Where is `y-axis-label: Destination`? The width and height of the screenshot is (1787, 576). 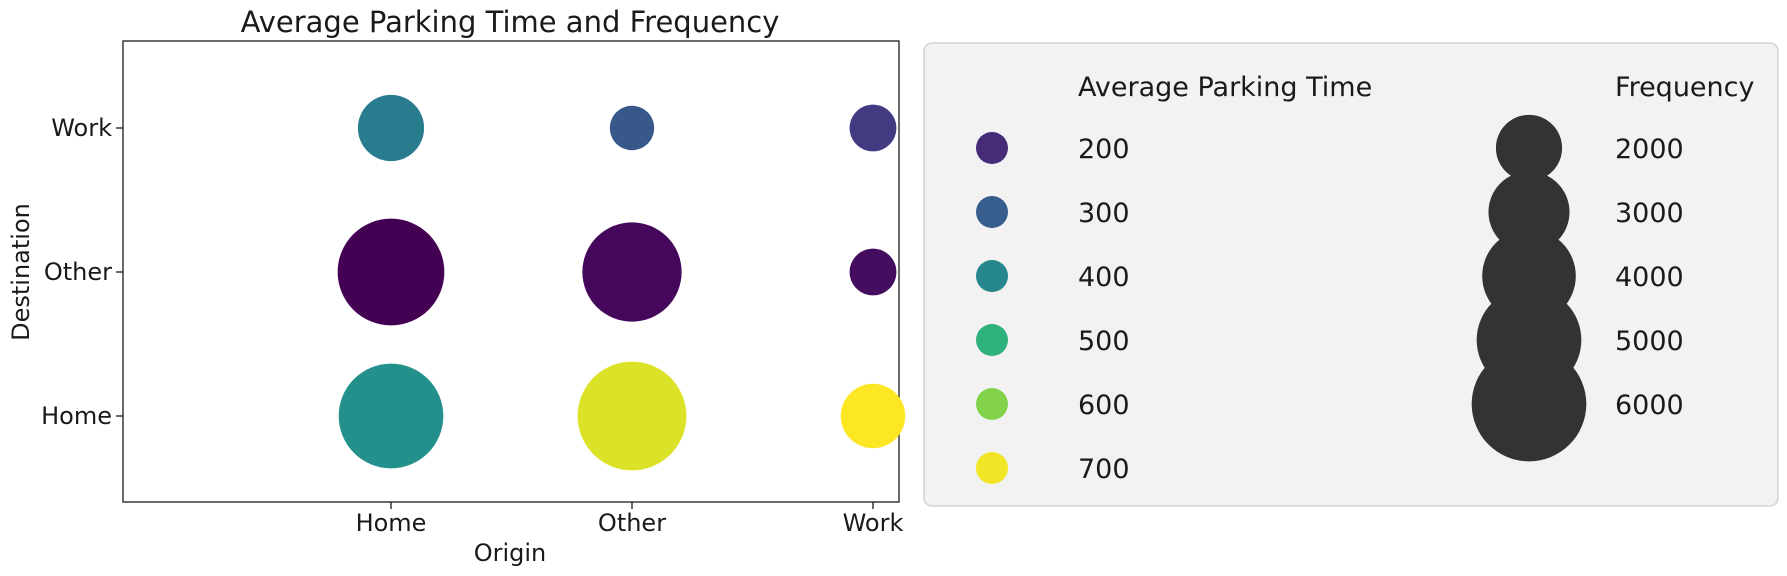
y-axis-label: Destination is located at coordinates (21, 272).